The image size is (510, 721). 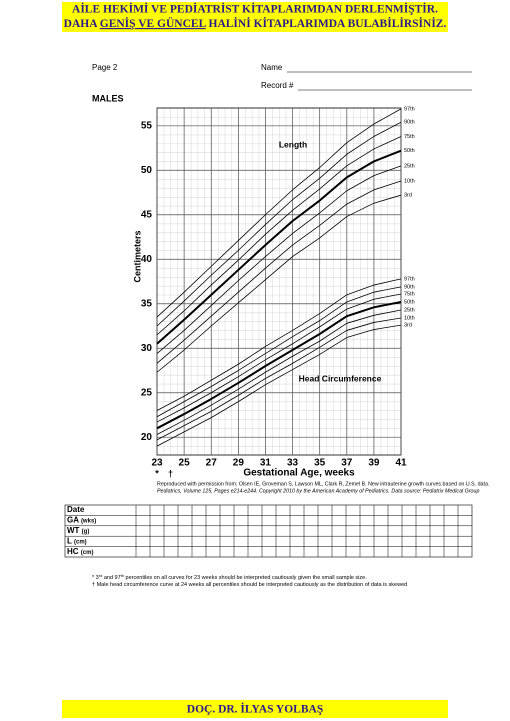 I want to click on banner-part: DAHA, so click(x=82, y=24).